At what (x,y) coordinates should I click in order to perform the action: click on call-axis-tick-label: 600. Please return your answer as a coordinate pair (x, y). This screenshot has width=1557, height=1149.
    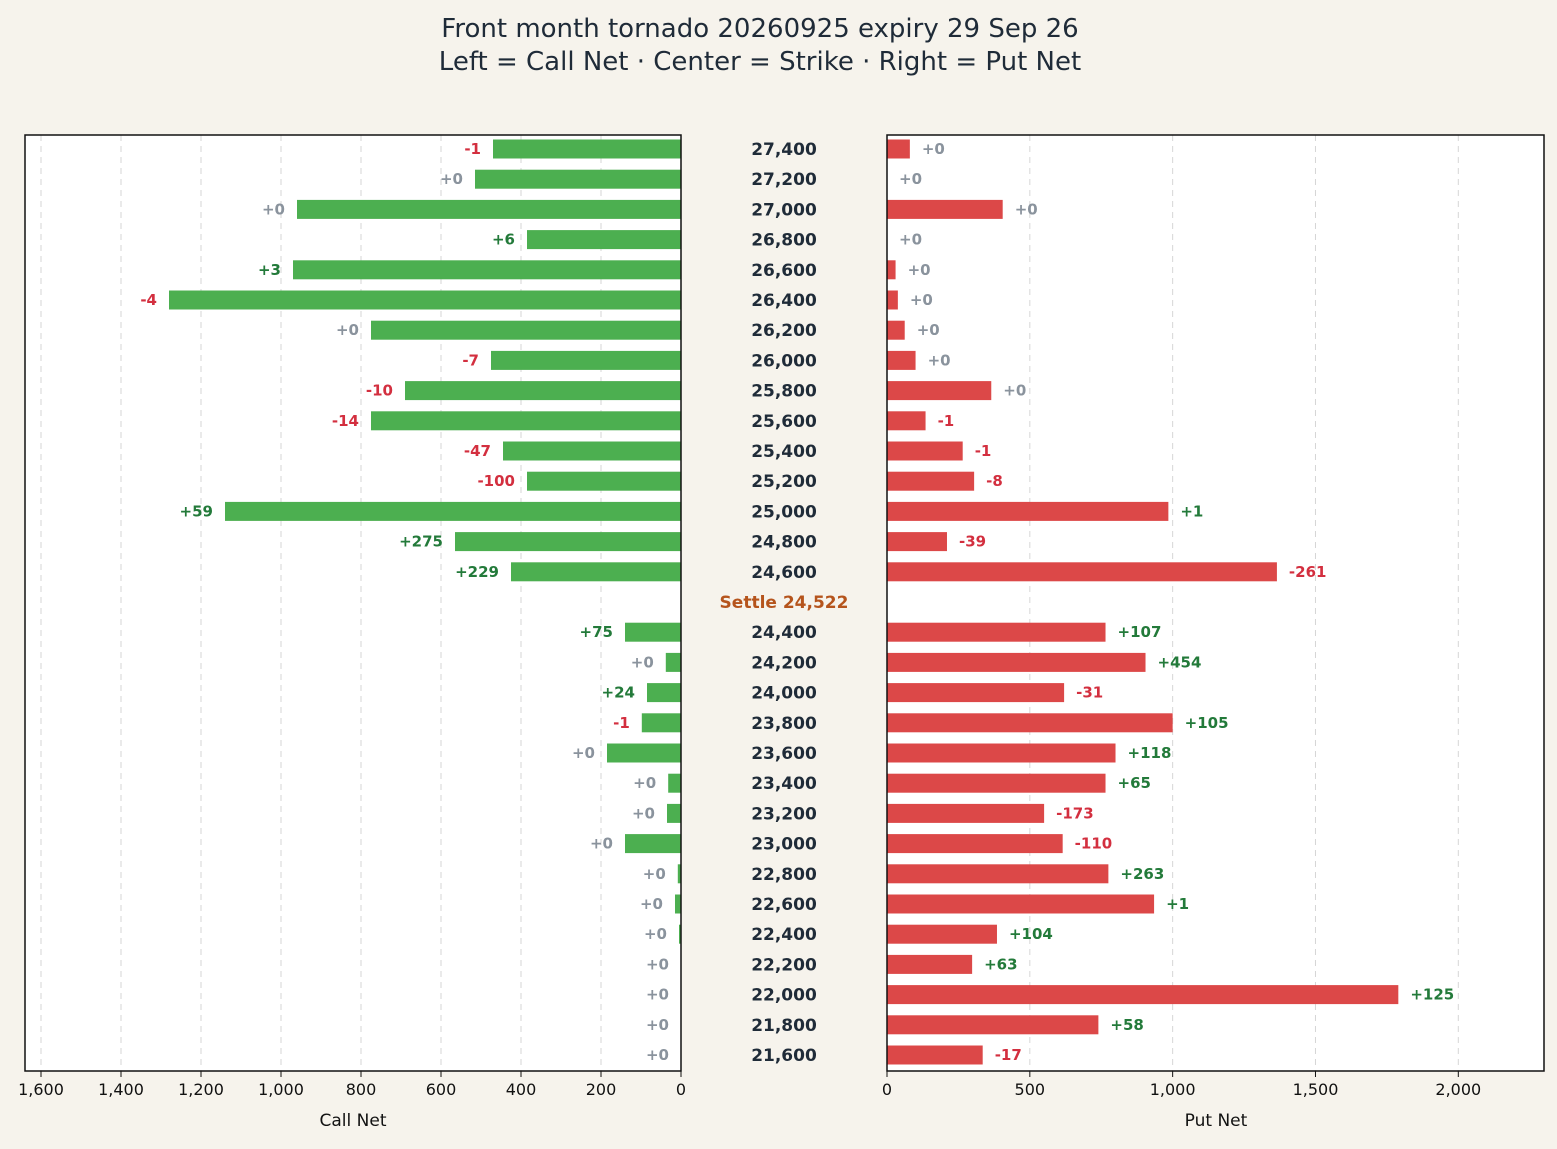
    Looking at the image, I should click on (441, 1089).